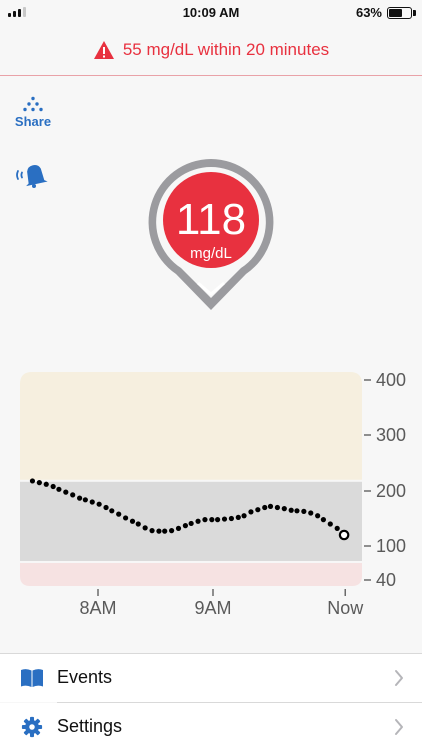 This screenshot has width=422, height=750. I want to click on menu-item-events: Events, so click(211, 678).